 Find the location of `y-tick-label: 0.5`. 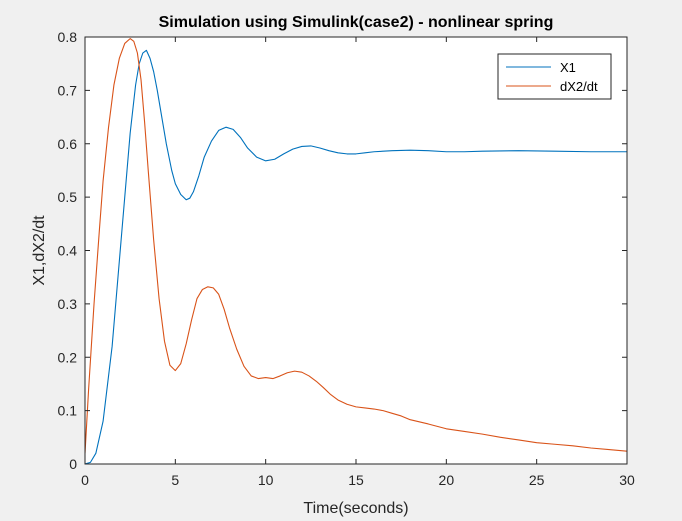

y-tick-label: 0.5 is located at coordinates (68, 197).